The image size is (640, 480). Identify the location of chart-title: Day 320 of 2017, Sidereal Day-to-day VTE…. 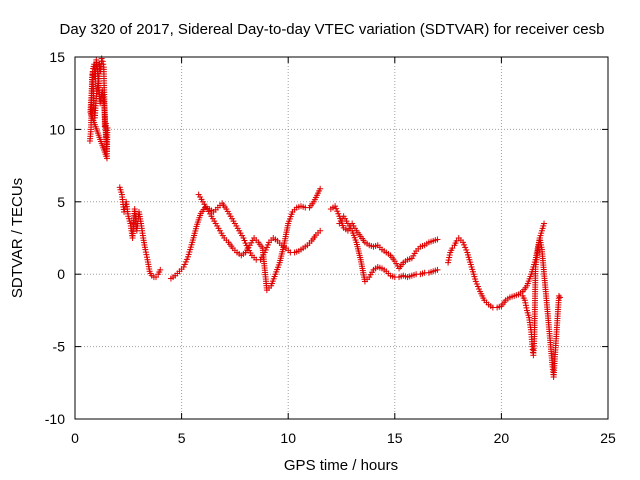
(332, 29).